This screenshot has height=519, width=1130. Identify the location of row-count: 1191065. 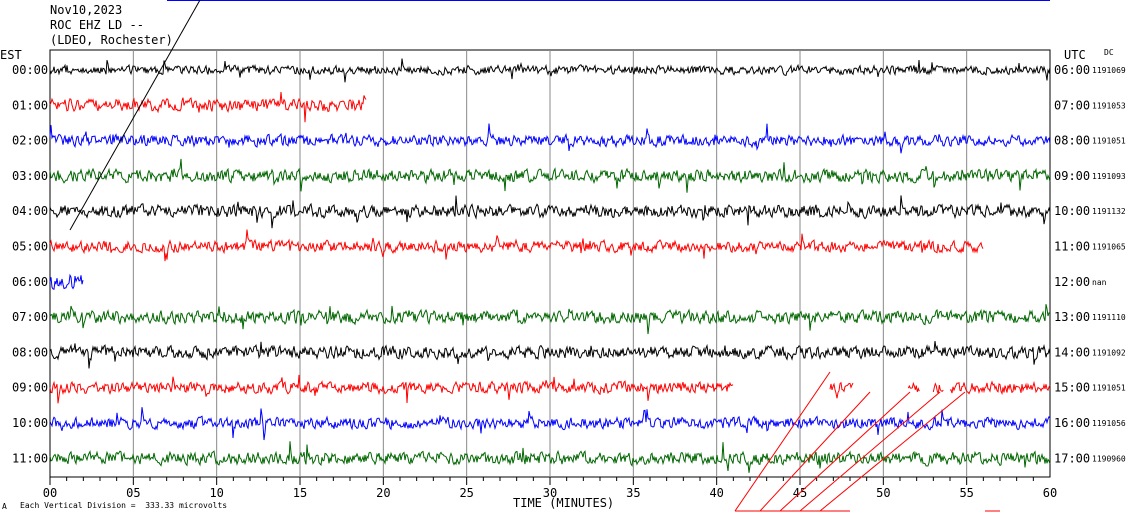
(1109, 247).